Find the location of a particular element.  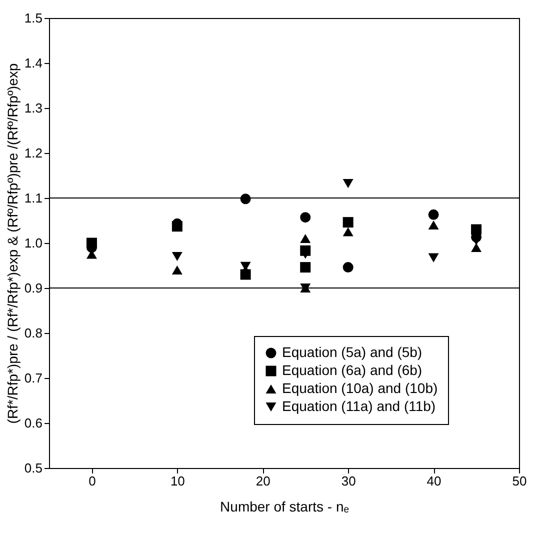

y-tick-label: 0.5 is located at coordinates (33, 468).